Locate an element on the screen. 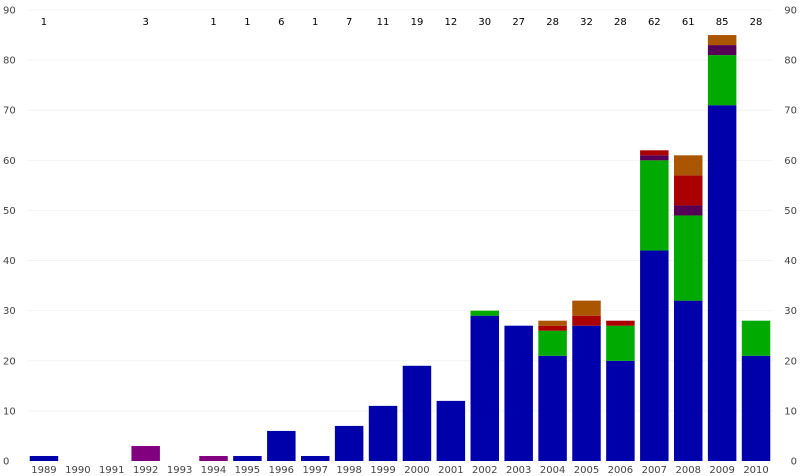 Image resolution: width=800 pixels, height=476 pixels. y-tick-label-left: 80 is located at coordinates (9, 61).